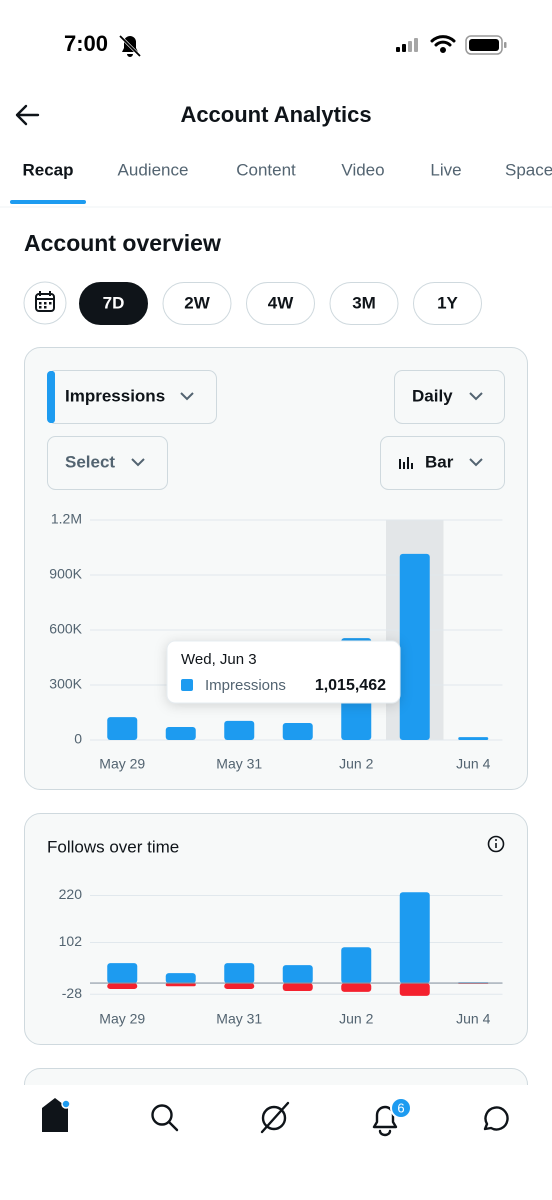 The image size is (552, 1200). What do you see at coordinates (78, 739) in the screenshot?
I see `y-tick-label: 0` at bounding box center [78, 739].